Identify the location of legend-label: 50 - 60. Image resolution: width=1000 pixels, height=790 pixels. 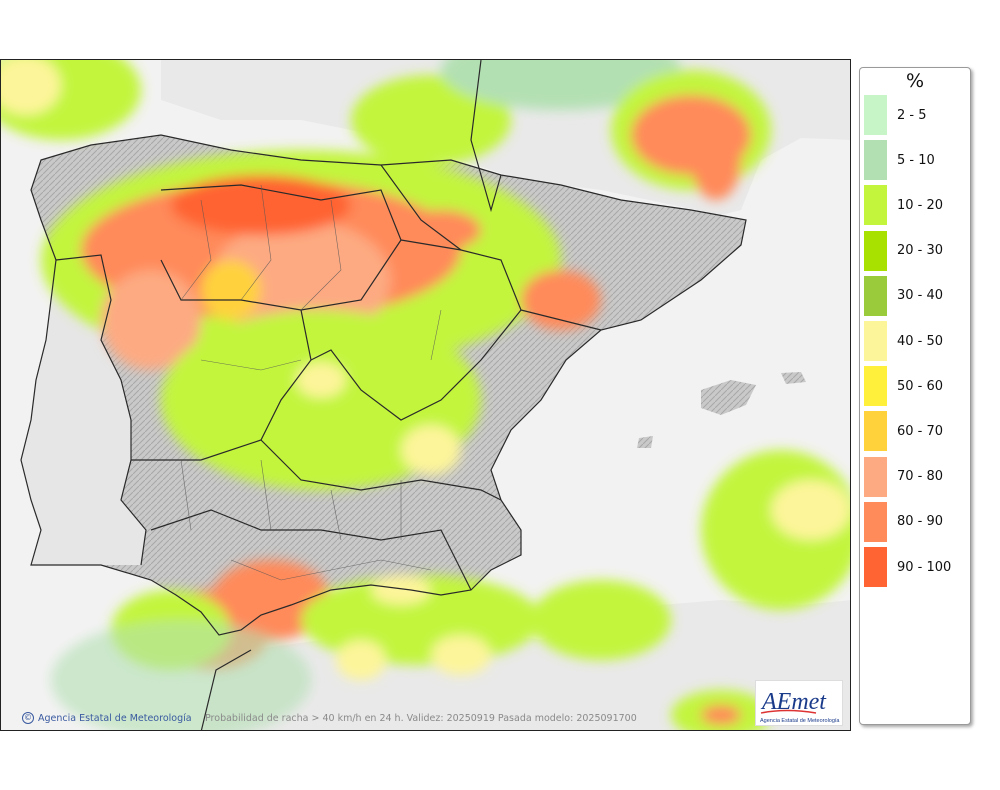
(920, 386).